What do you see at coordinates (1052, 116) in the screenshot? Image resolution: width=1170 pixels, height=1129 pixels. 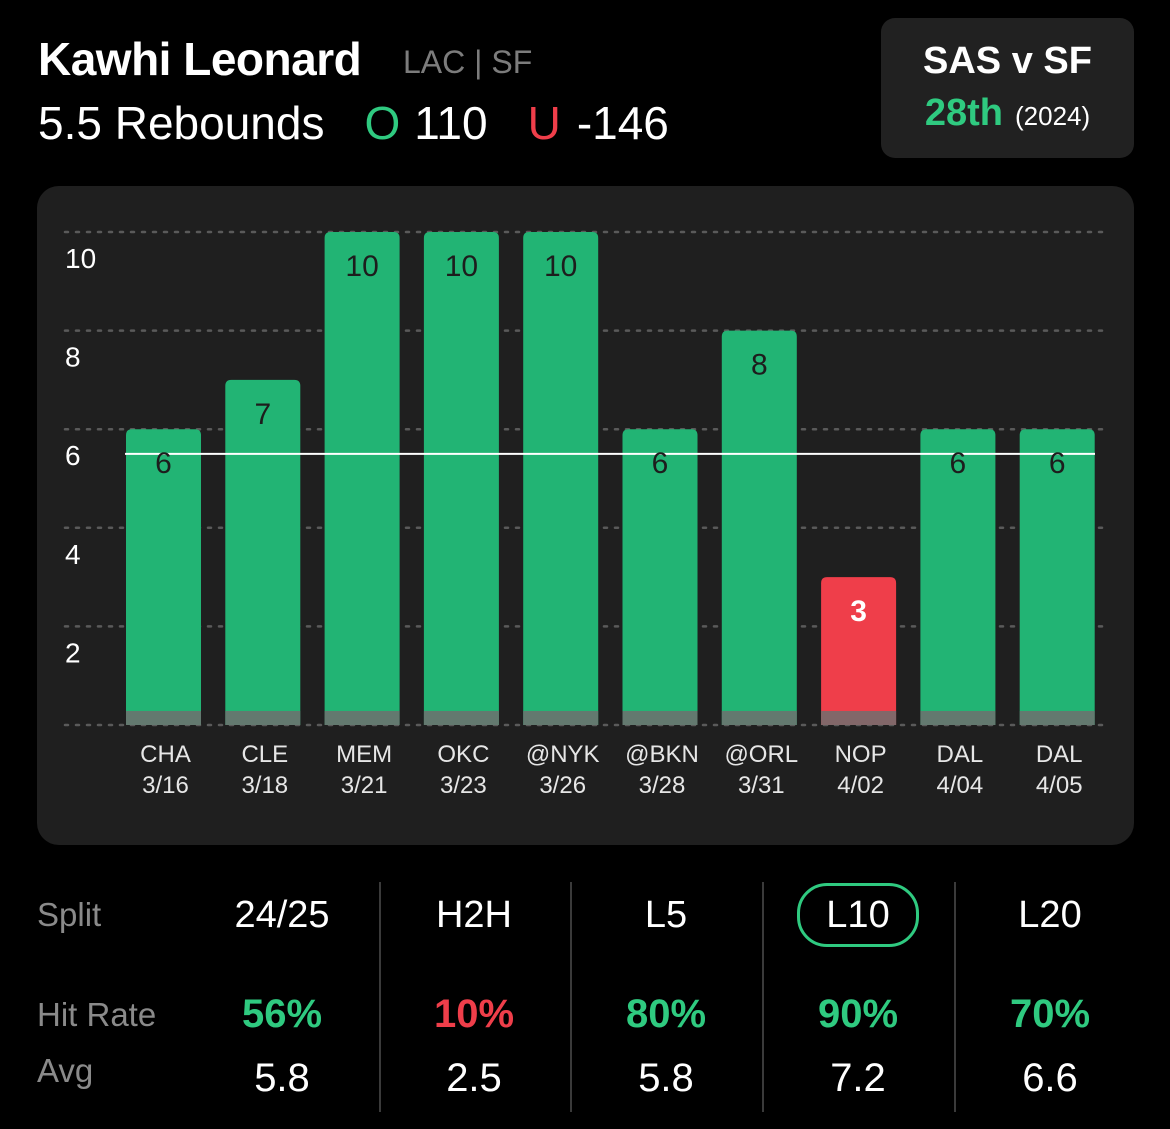 I see `matchup-year: (2024)` at bounding box center [1052, 116].